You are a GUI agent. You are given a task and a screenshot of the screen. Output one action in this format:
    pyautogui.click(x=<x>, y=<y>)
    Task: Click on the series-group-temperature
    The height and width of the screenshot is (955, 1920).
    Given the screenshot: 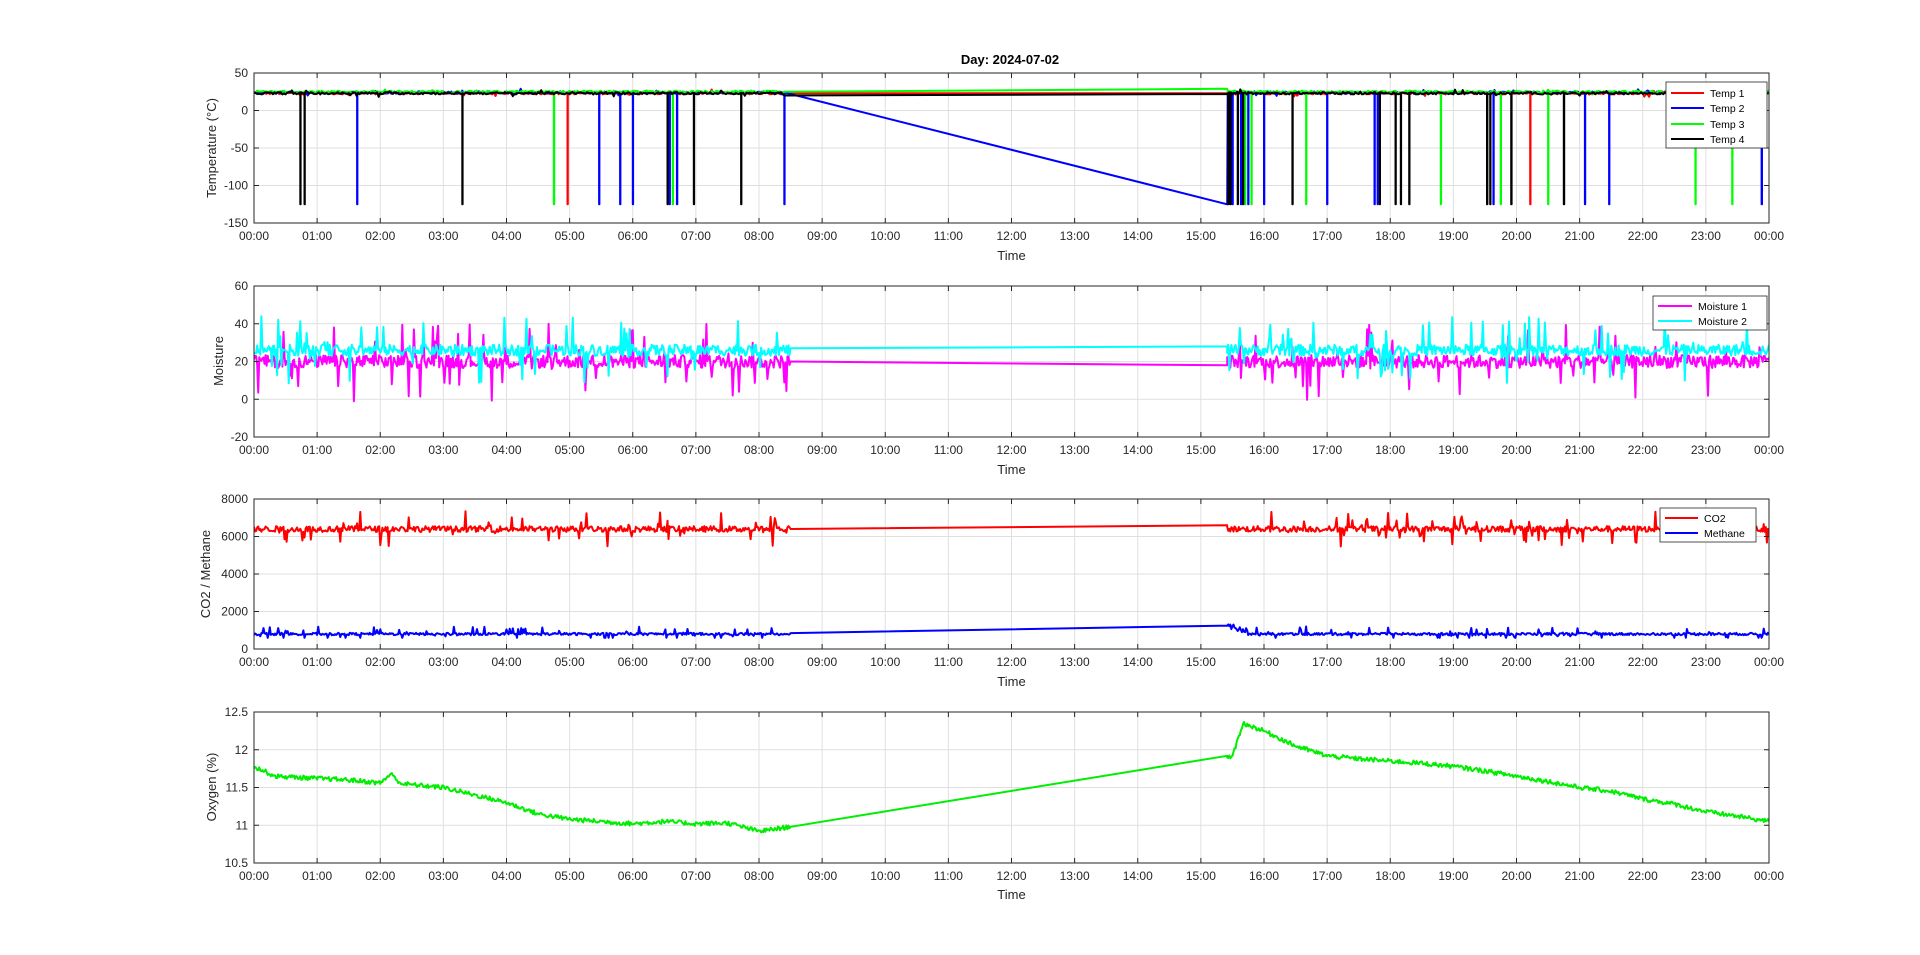 What is the action you would take?
    pyautogui.click(x=1011, y=146)
    